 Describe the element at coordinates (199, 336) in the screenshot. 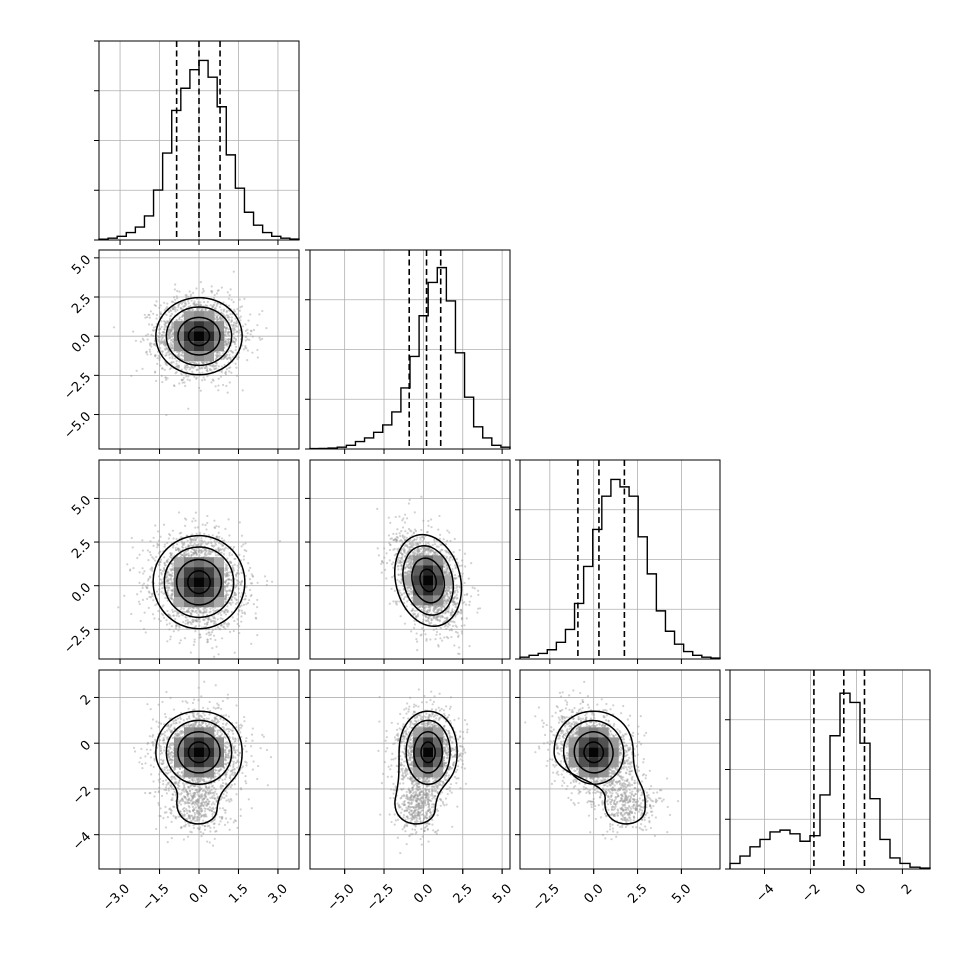

I see `contour-line` at that location.